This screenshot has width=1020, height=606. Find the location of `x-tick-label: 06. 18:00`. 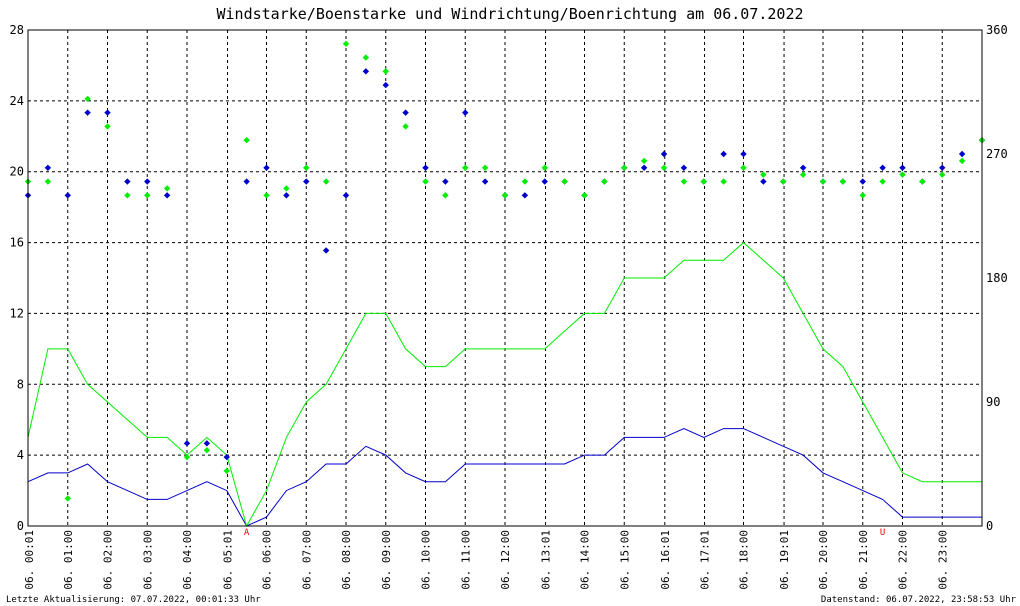

x-tick-label: 06. 18:00 is located at coordinates (744, 560).